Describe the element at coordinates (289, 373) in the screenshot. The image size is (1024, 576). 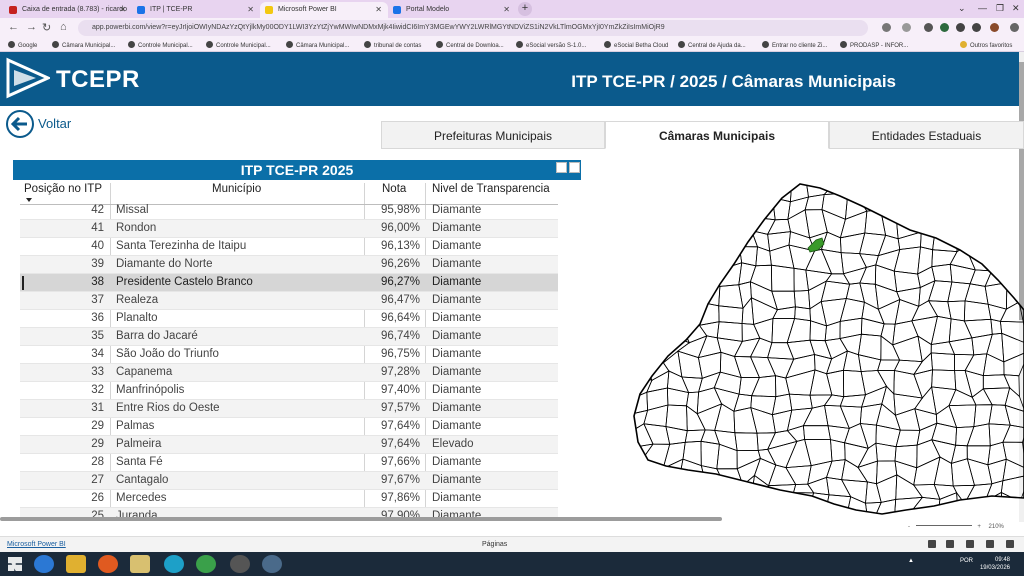
I see `table-row: 33 Capanema 97,28% Diamante` at that location.